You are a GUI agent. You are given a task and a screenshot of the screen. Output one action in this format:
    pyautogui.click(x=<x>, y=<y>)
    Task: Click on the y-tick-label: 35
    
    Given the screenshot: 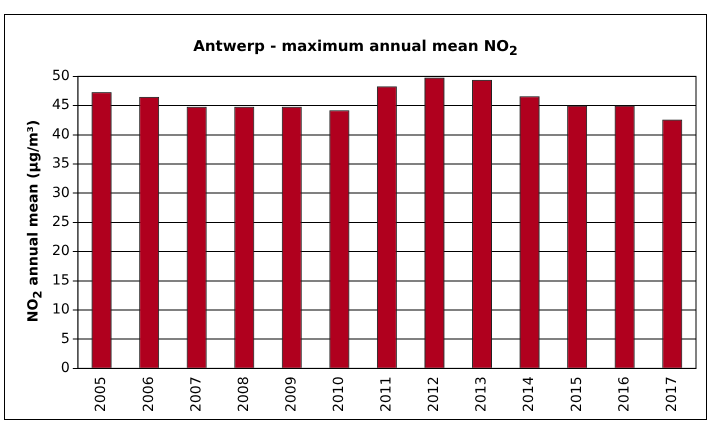 What is the action you would take?
    pyautogui.click(x=61, y=164)
    